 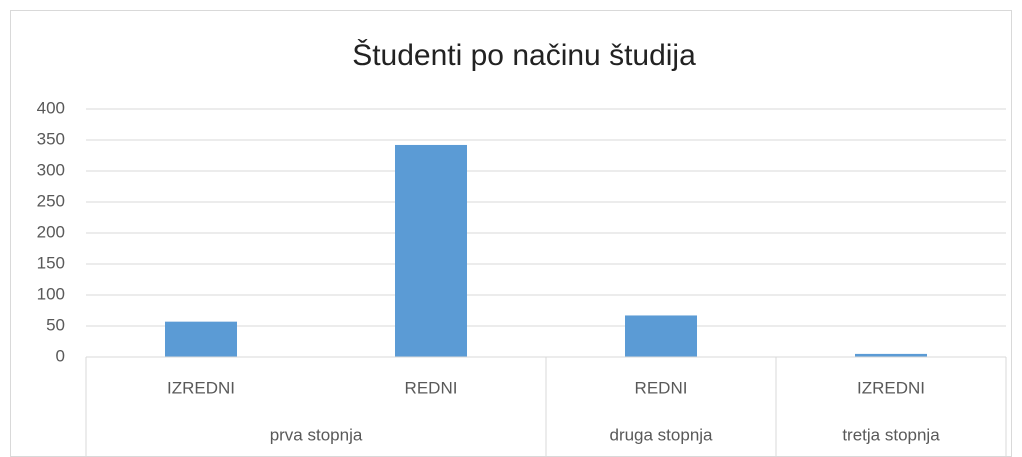 I want to click on group-label: tretja stopnja, so click(x=891, y=434).